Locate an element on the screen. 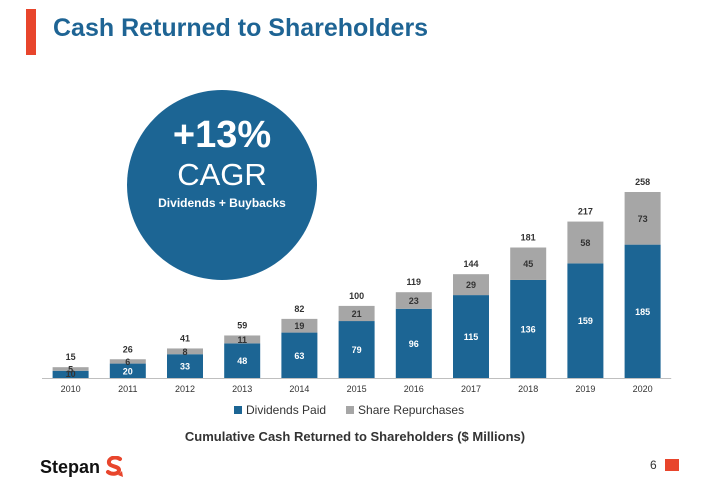 The height and width of the screenshot is (497, 710). data-label-dividends-2020: 185 is located at coordinates (642, 312).